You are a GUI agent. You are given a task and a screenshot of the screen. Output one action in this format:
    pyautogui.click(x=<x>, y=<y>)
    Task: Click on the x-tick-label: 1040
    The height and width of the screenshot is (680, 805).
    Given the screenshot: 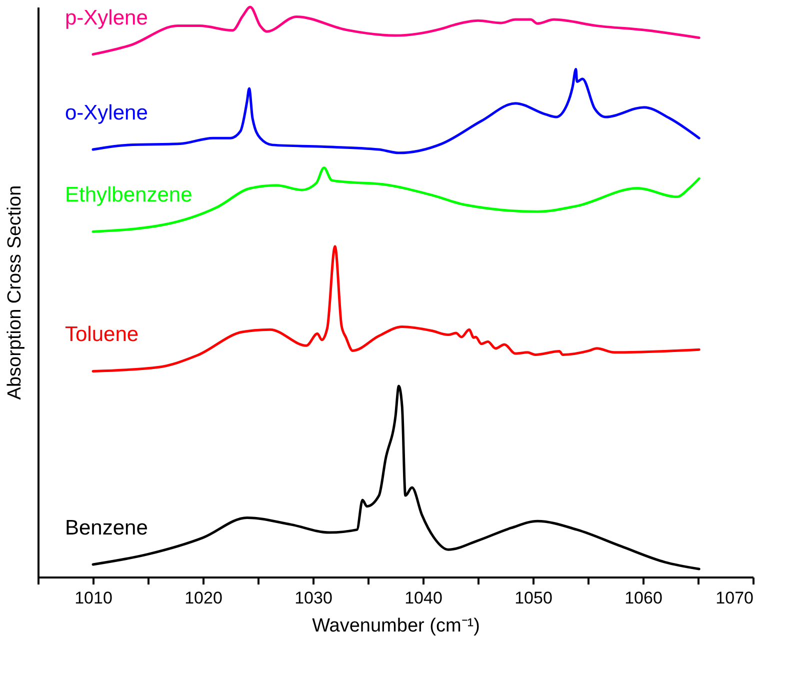 What is the action you would take?
    pyautogui.click(x=423, y=598)
    